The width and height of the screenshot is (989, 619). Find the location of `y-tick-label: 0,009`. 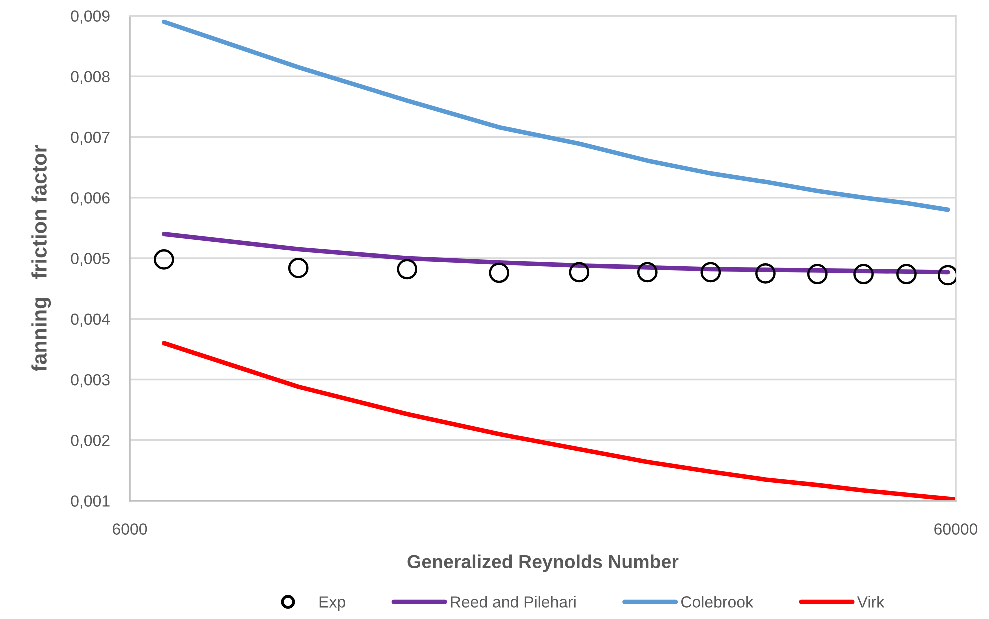

y-tick-label: 0,009 is located at coordinates (90, 17).